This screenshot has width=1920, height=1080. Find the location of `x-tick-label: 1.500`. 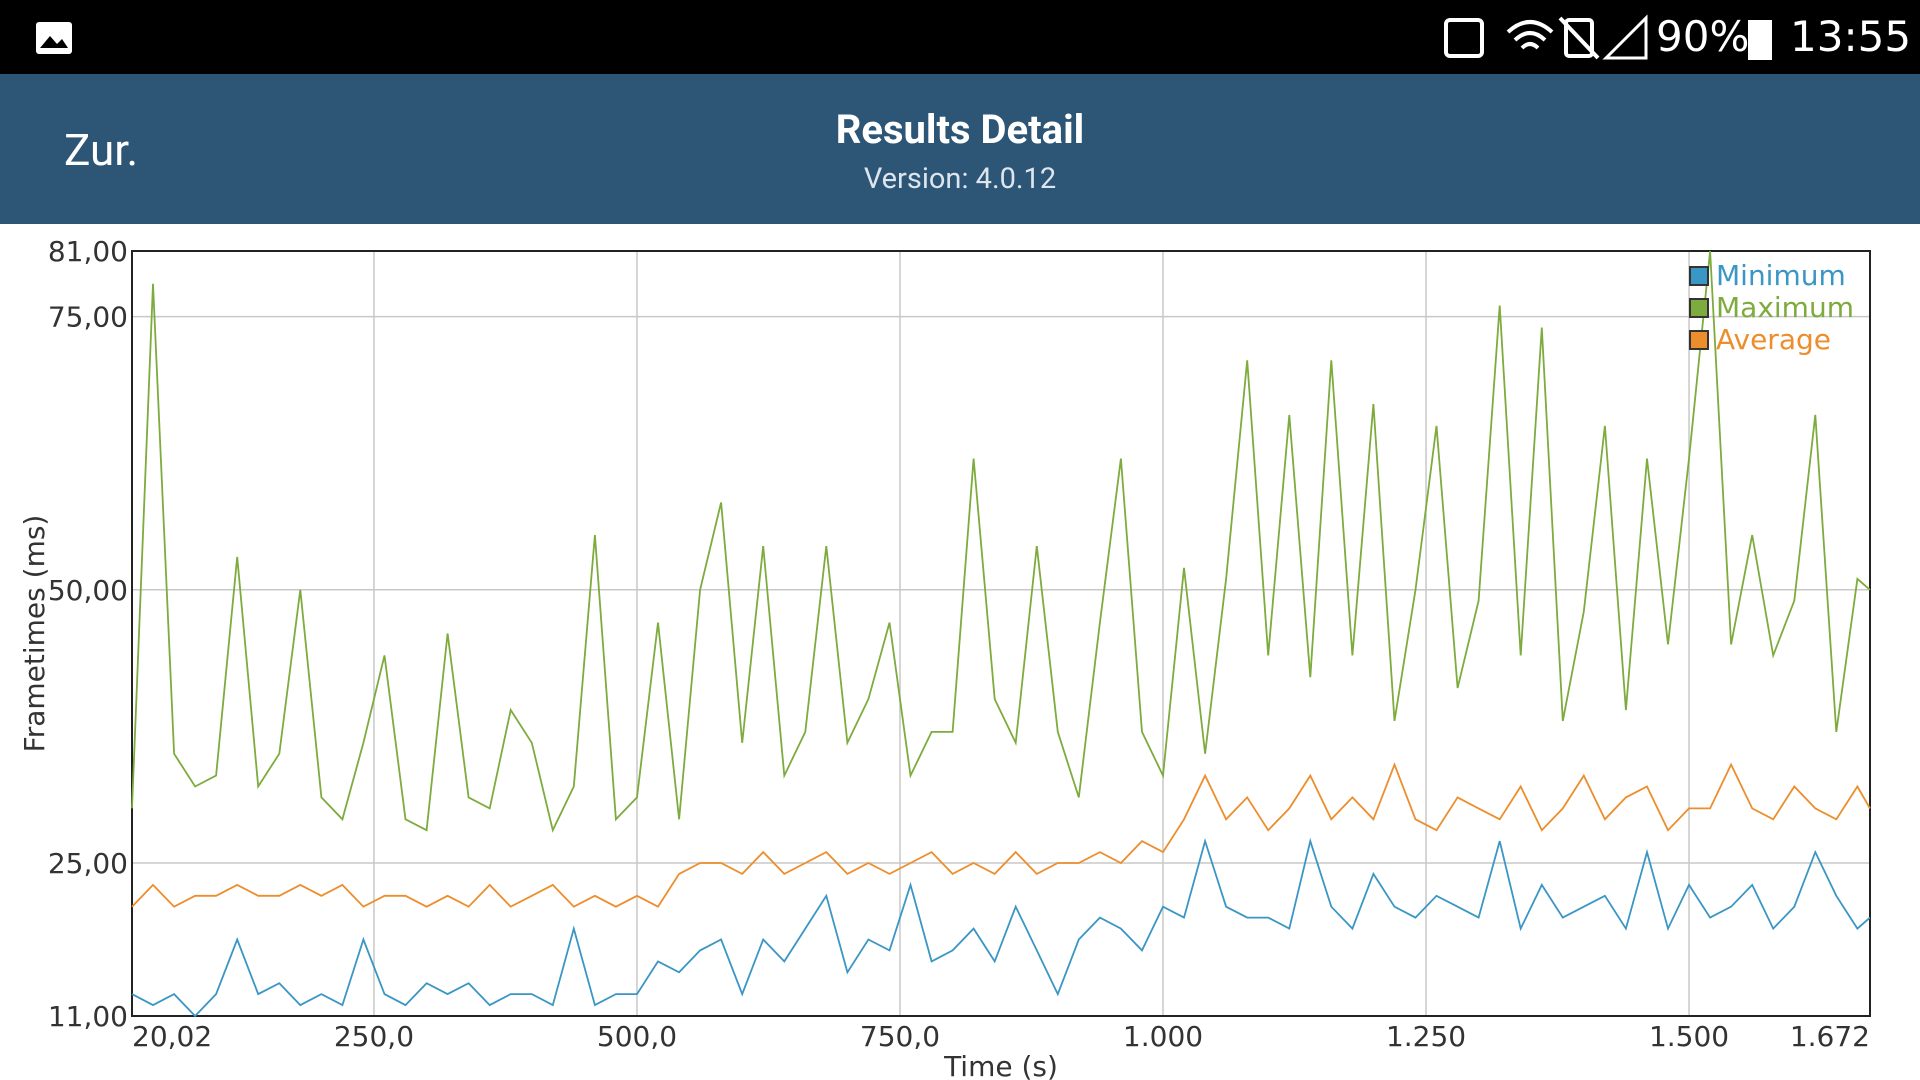

x-tick-label: 1.500 is located at coordinates (1689, 1036).